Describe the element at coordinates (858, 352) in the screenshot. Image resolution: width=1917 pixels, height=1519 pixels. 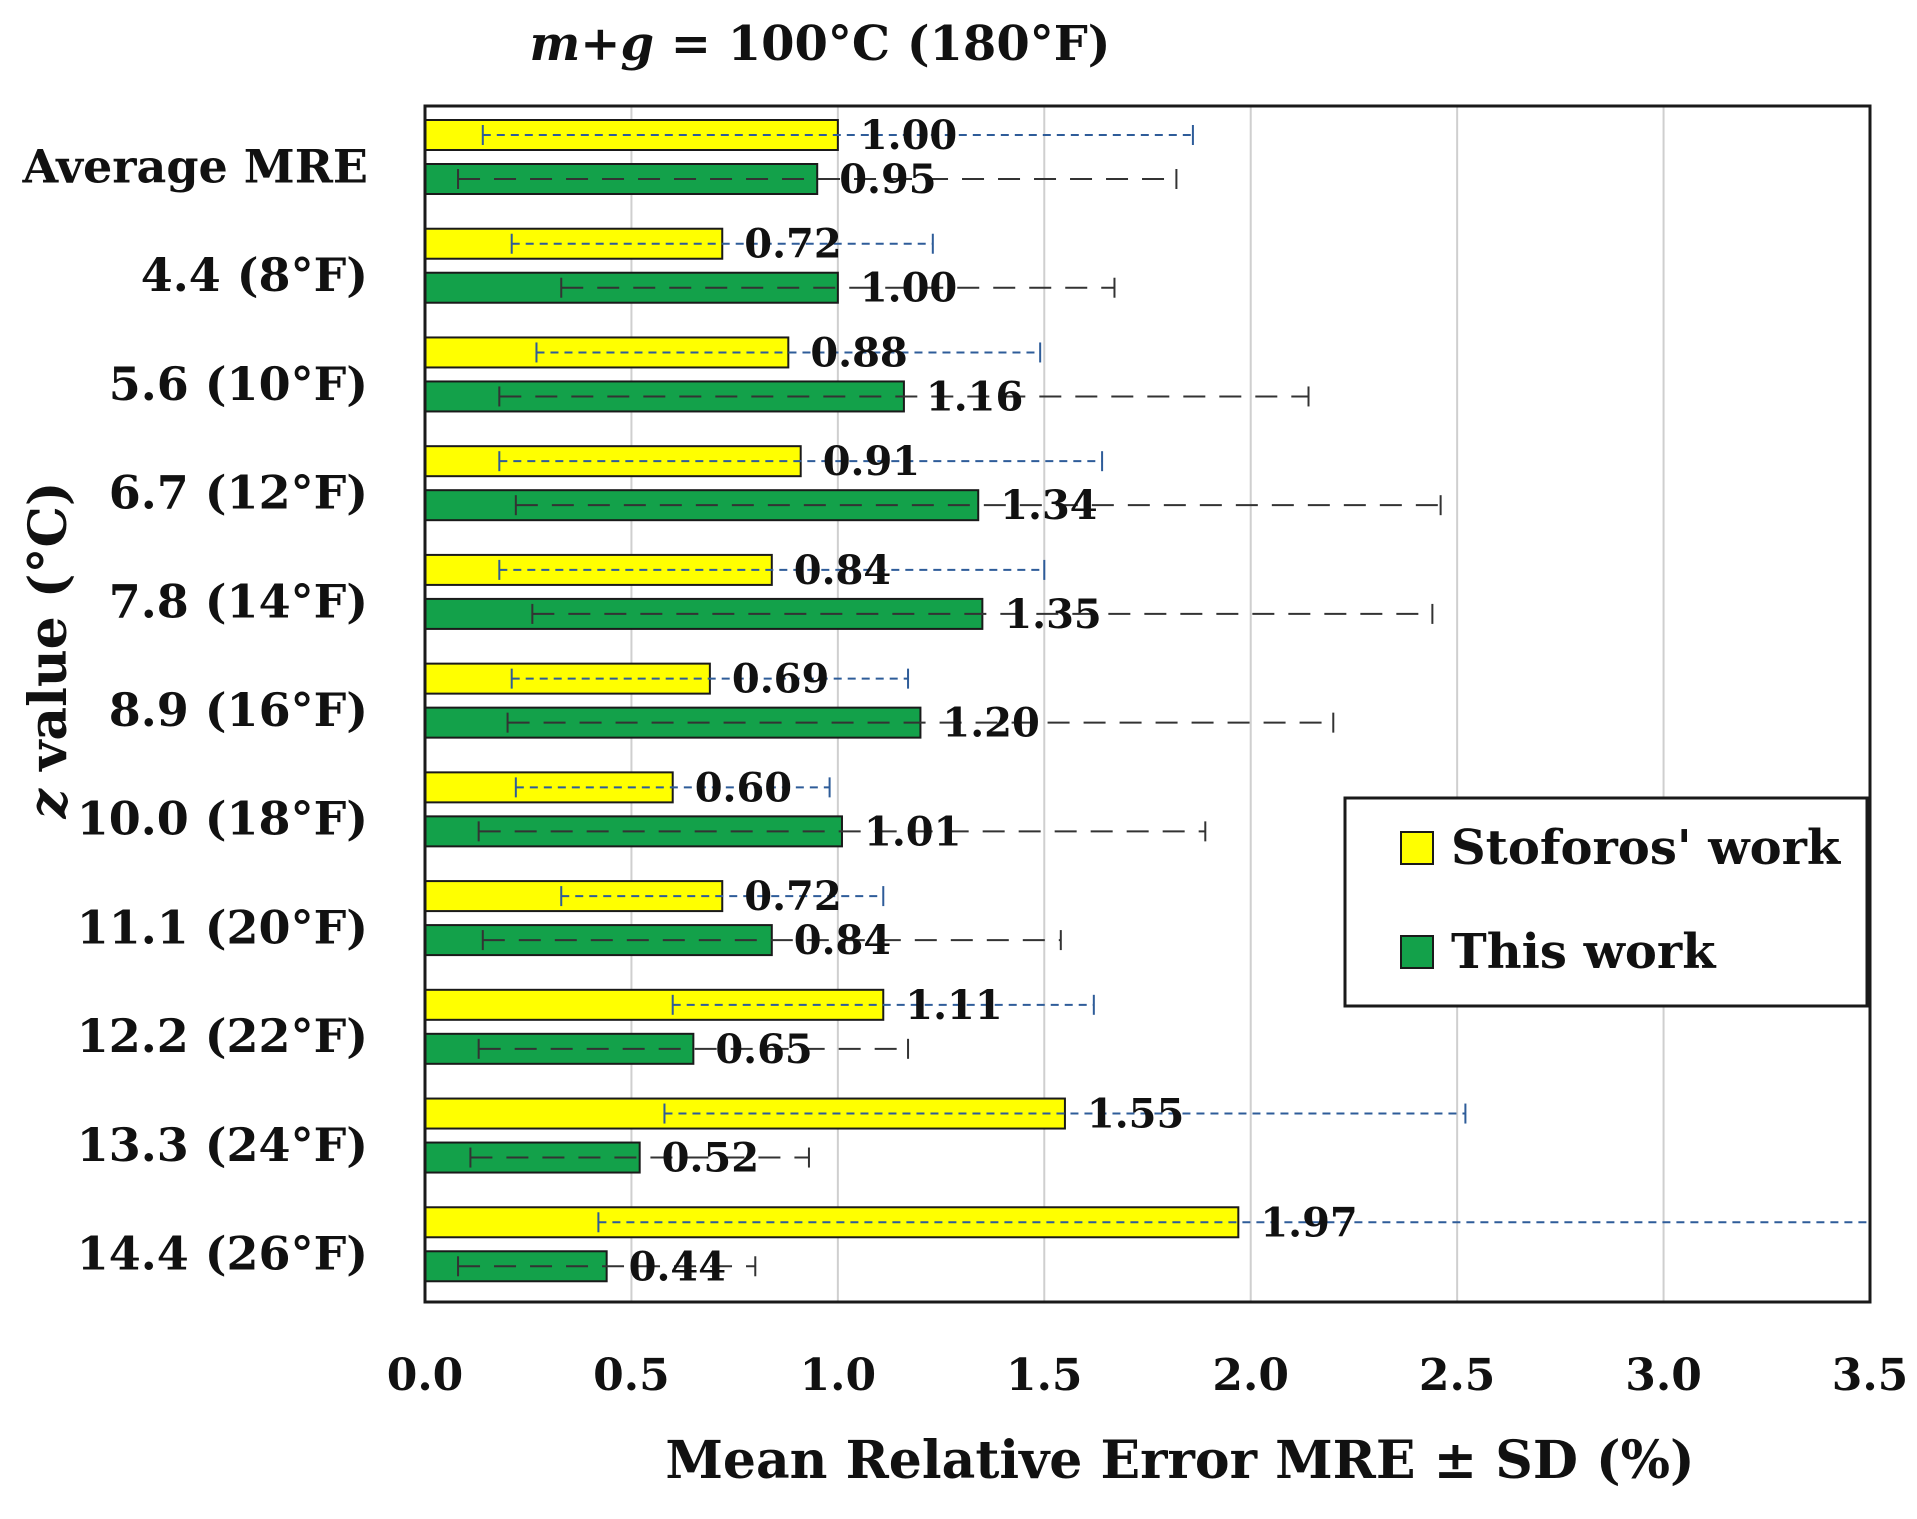
I see `data-label: 0.88` at that location.